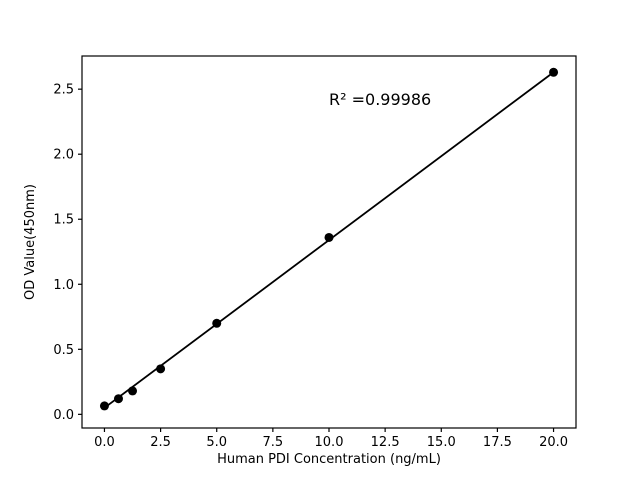 This screenshot has width=640, height=480. What do you see at coordinates (104, 442) in the screenshot?
I see `x-tick-label: 0.0` at bounding box center [104, 442].